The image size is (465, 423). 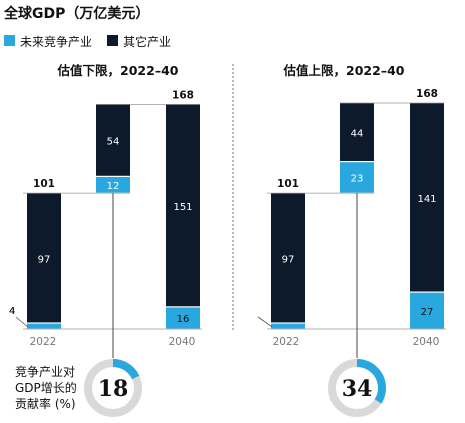 I want to click on panel-2-bar-1-other-label: 97, so click(x=288, y=259).